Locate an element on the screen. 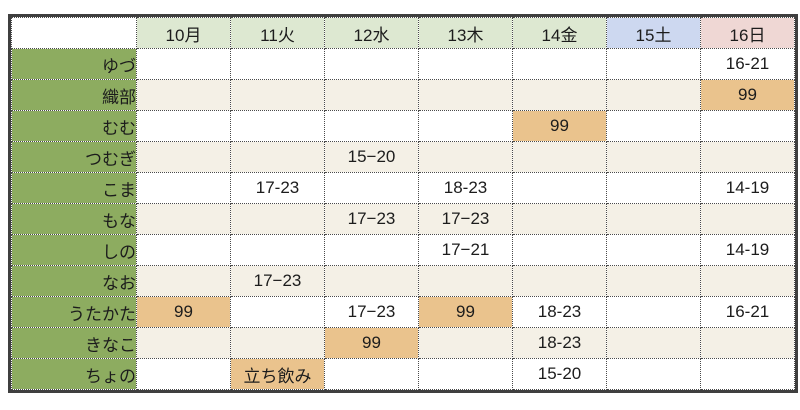 The width and height of the screenshot is (800, 410). schedule-cell: 17−21 is located at coordinates (465, 250).